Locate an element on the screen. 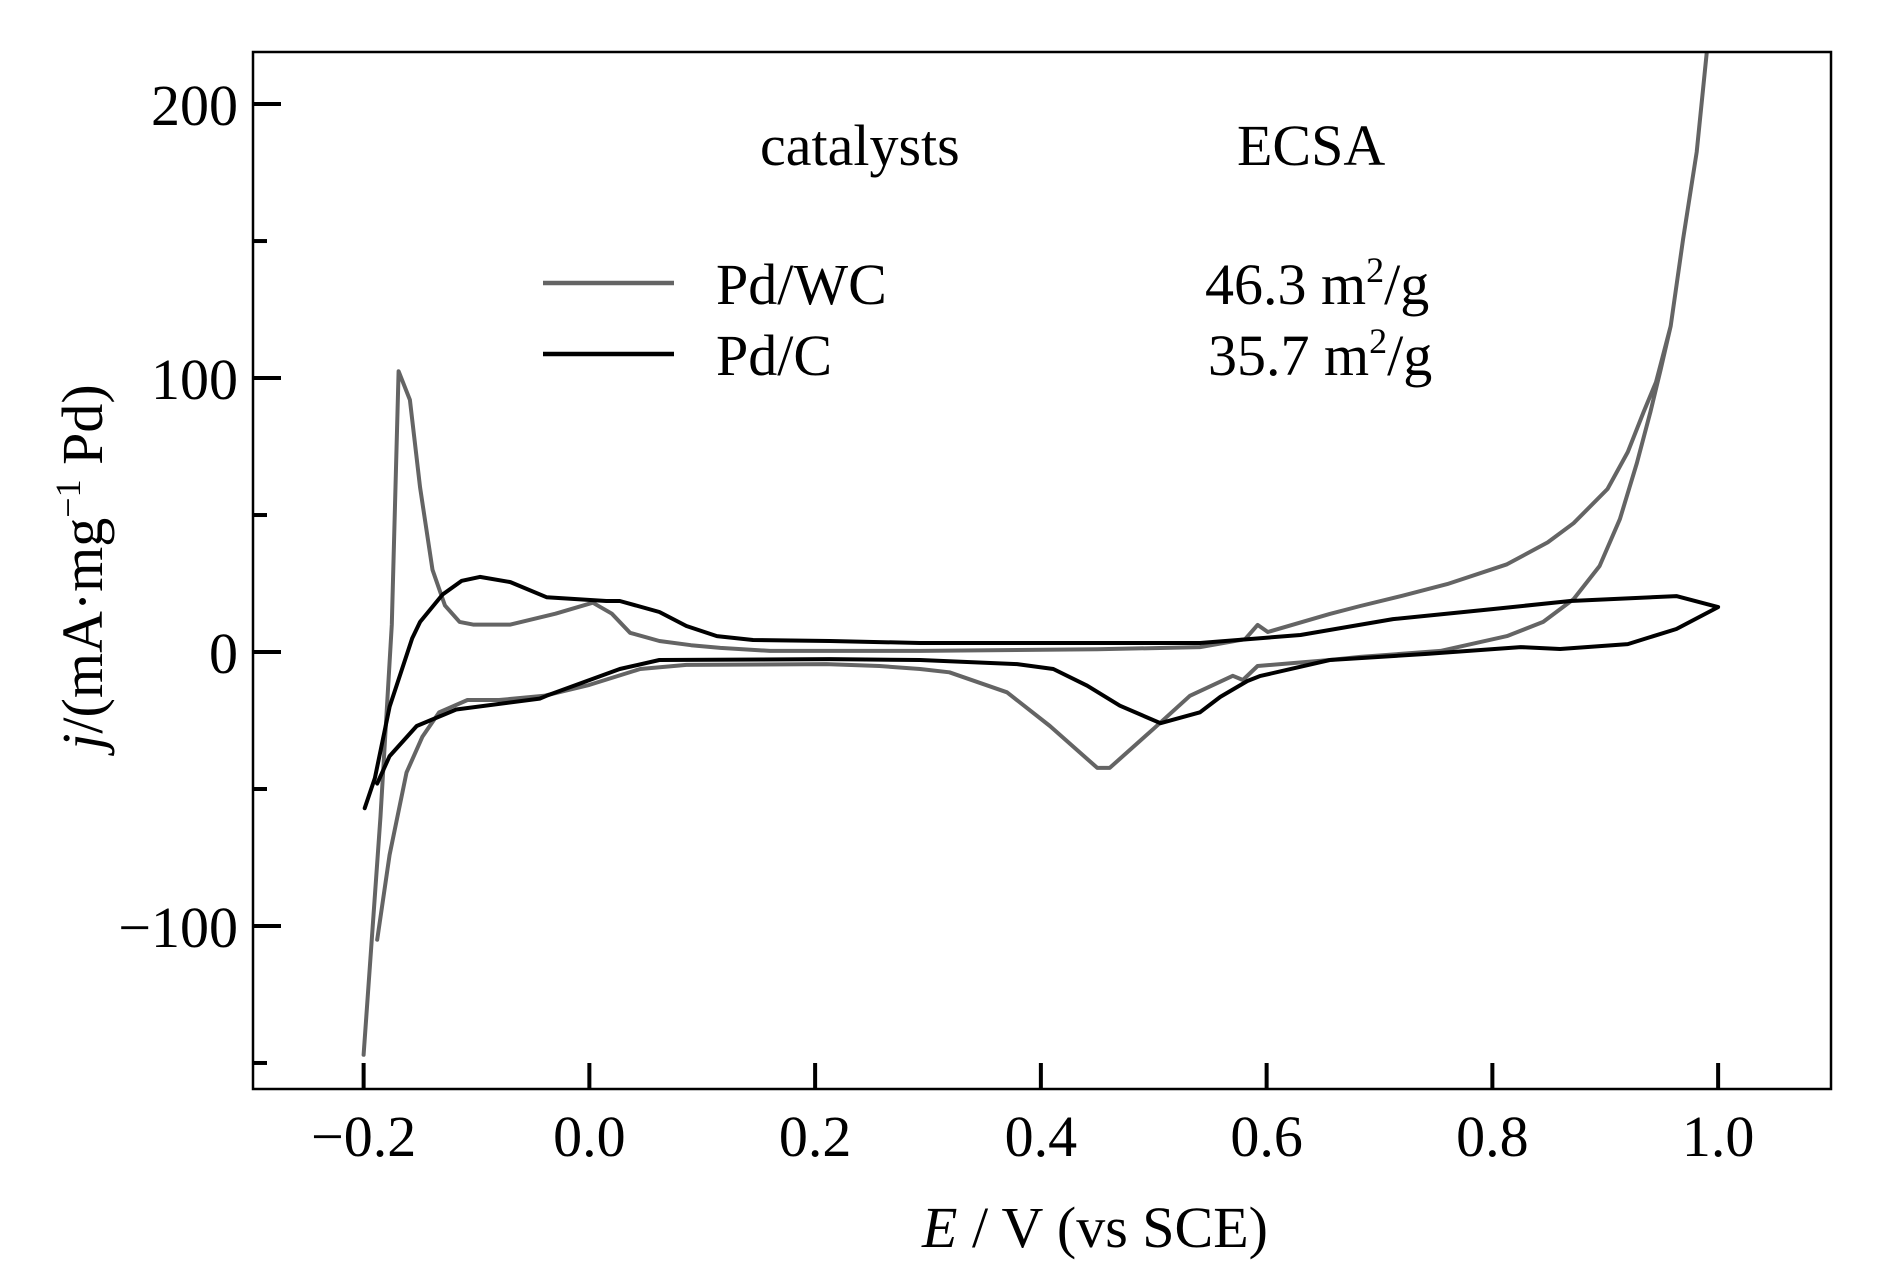 The height and width of the screenshot is (1276, 1890). x-tick-label: 1.0 is located at coordinates (1718, 1136).